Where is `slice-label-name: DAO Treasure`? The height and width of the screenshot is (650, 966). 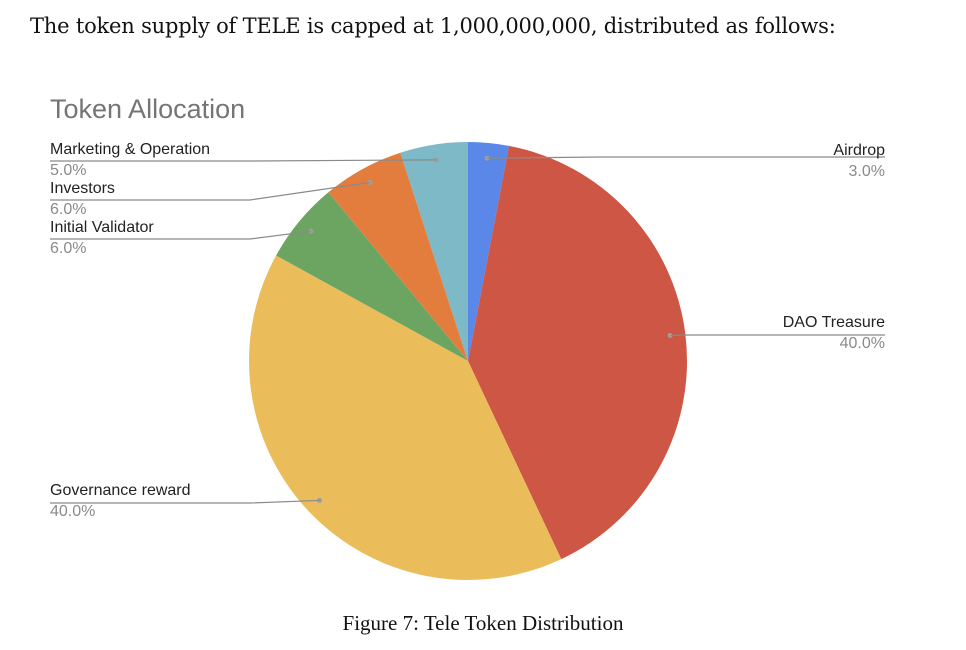 slice-label-name: DAO Treasure is located at coordinates (834, 322).